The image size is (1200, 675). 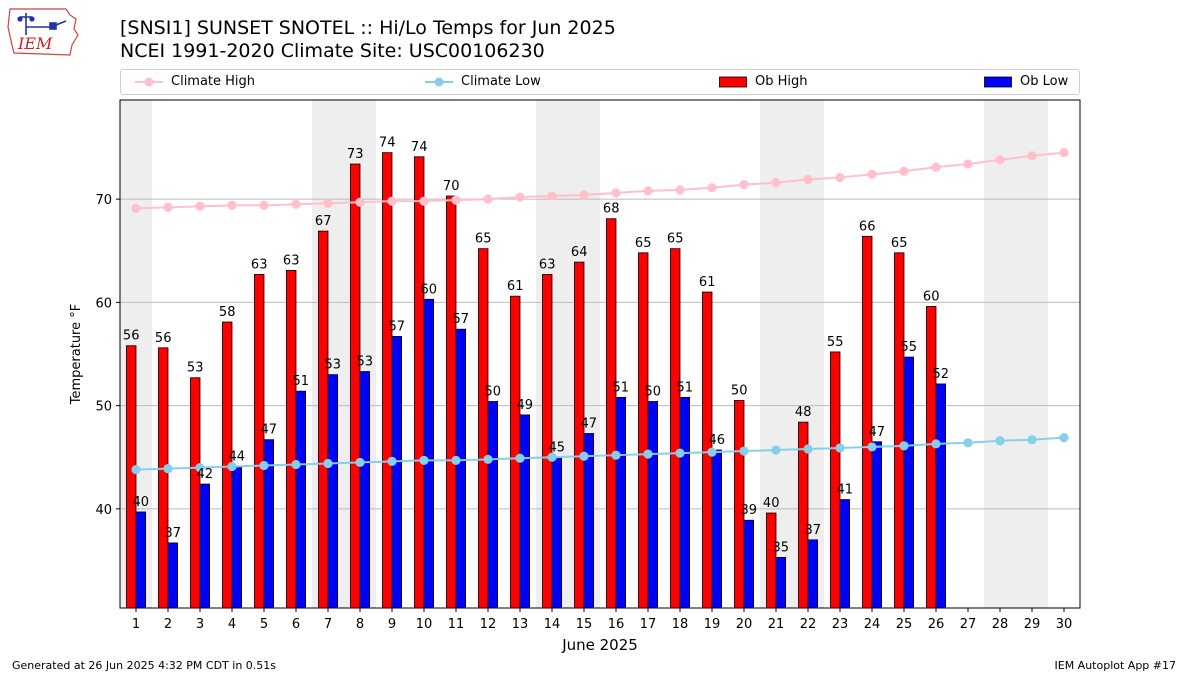 I want to click on legend-climate-low: Climate Low, so click(x=483, y=81).